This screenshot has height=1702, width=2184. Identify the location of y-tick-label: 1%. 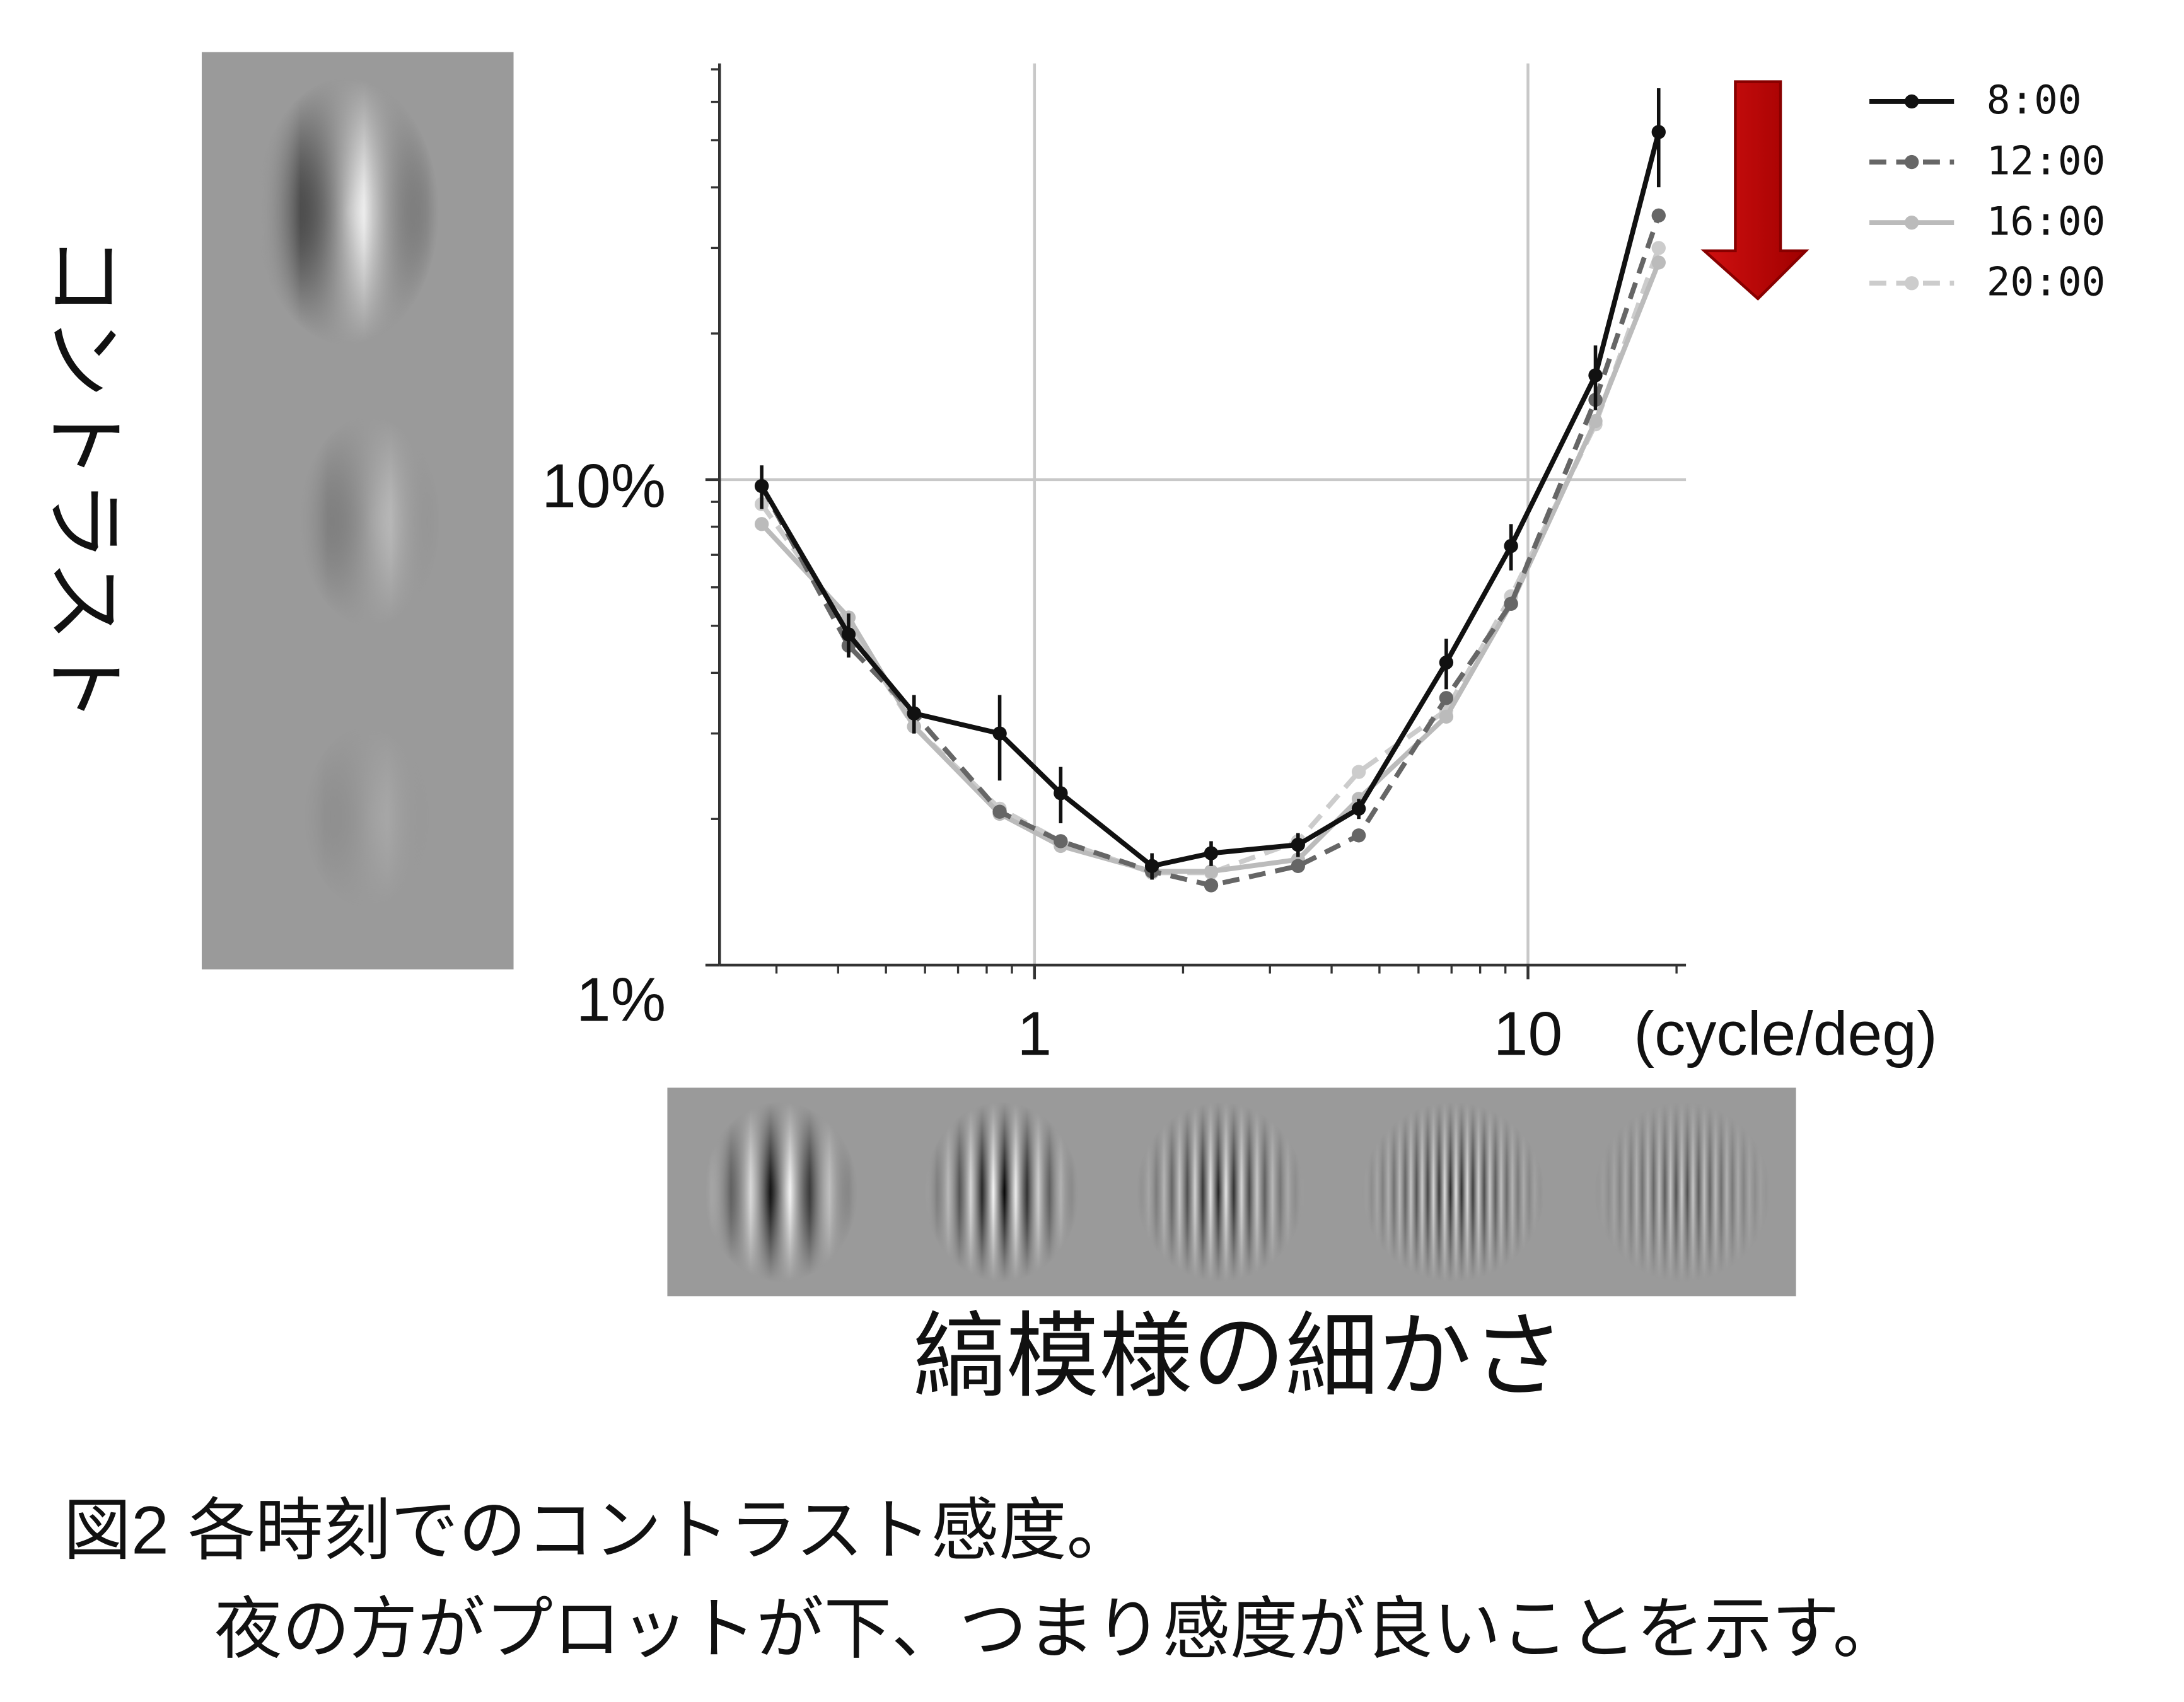
(621, 999).